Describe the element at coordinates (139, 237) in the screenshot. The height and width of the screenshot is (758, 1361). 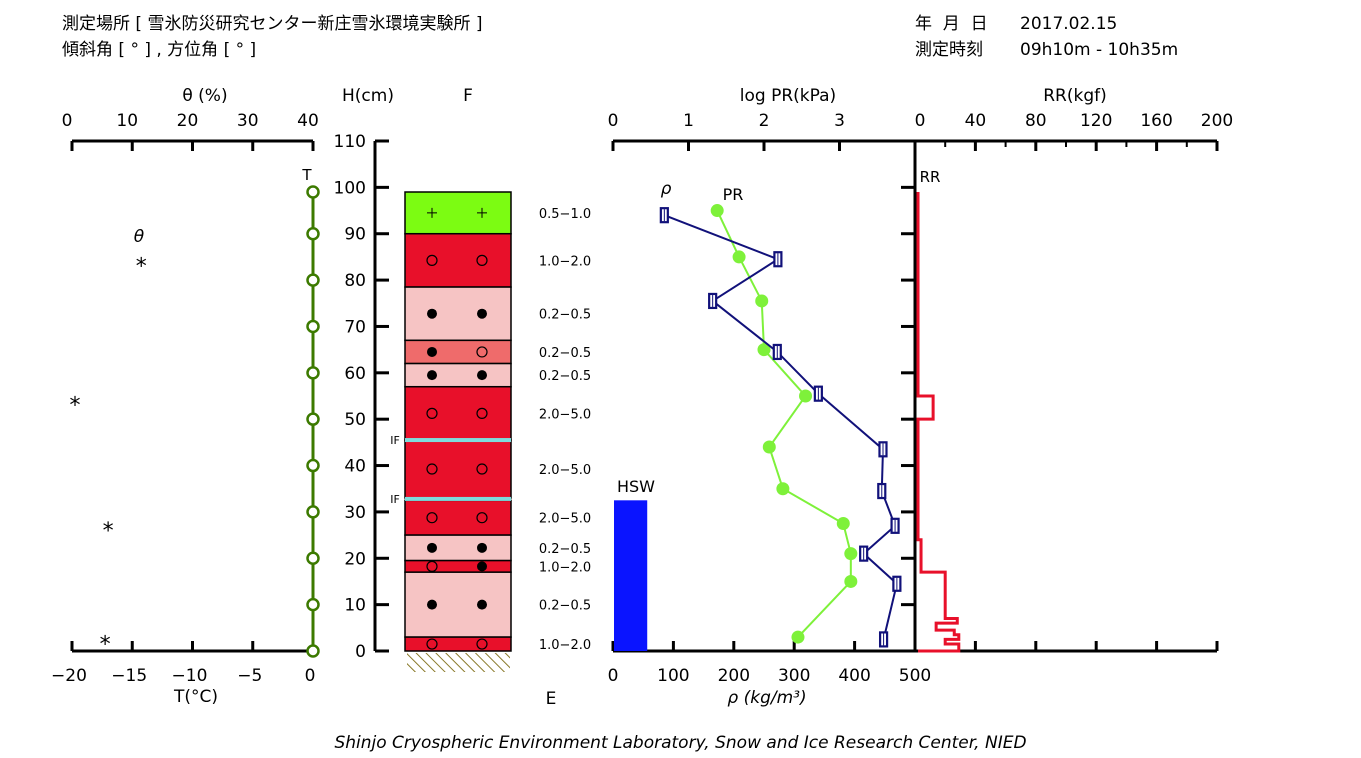
I see `theta-series-label: θ` at that location.